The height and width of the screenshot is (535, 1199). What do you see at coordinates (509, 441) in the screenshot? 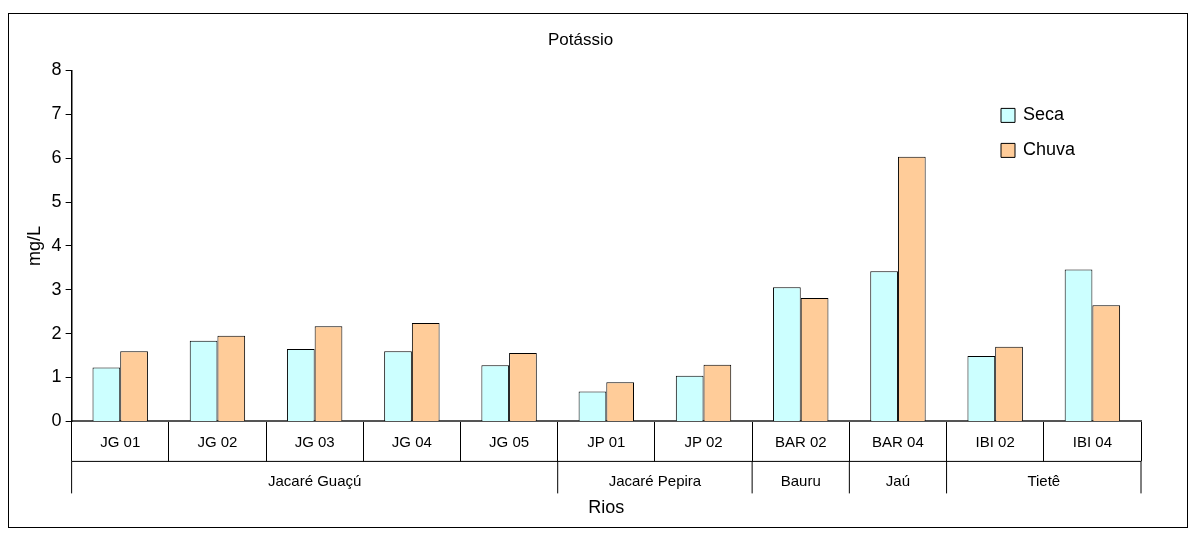
I see `x-tick-label: JG 05` at bounding box center [509, 441].